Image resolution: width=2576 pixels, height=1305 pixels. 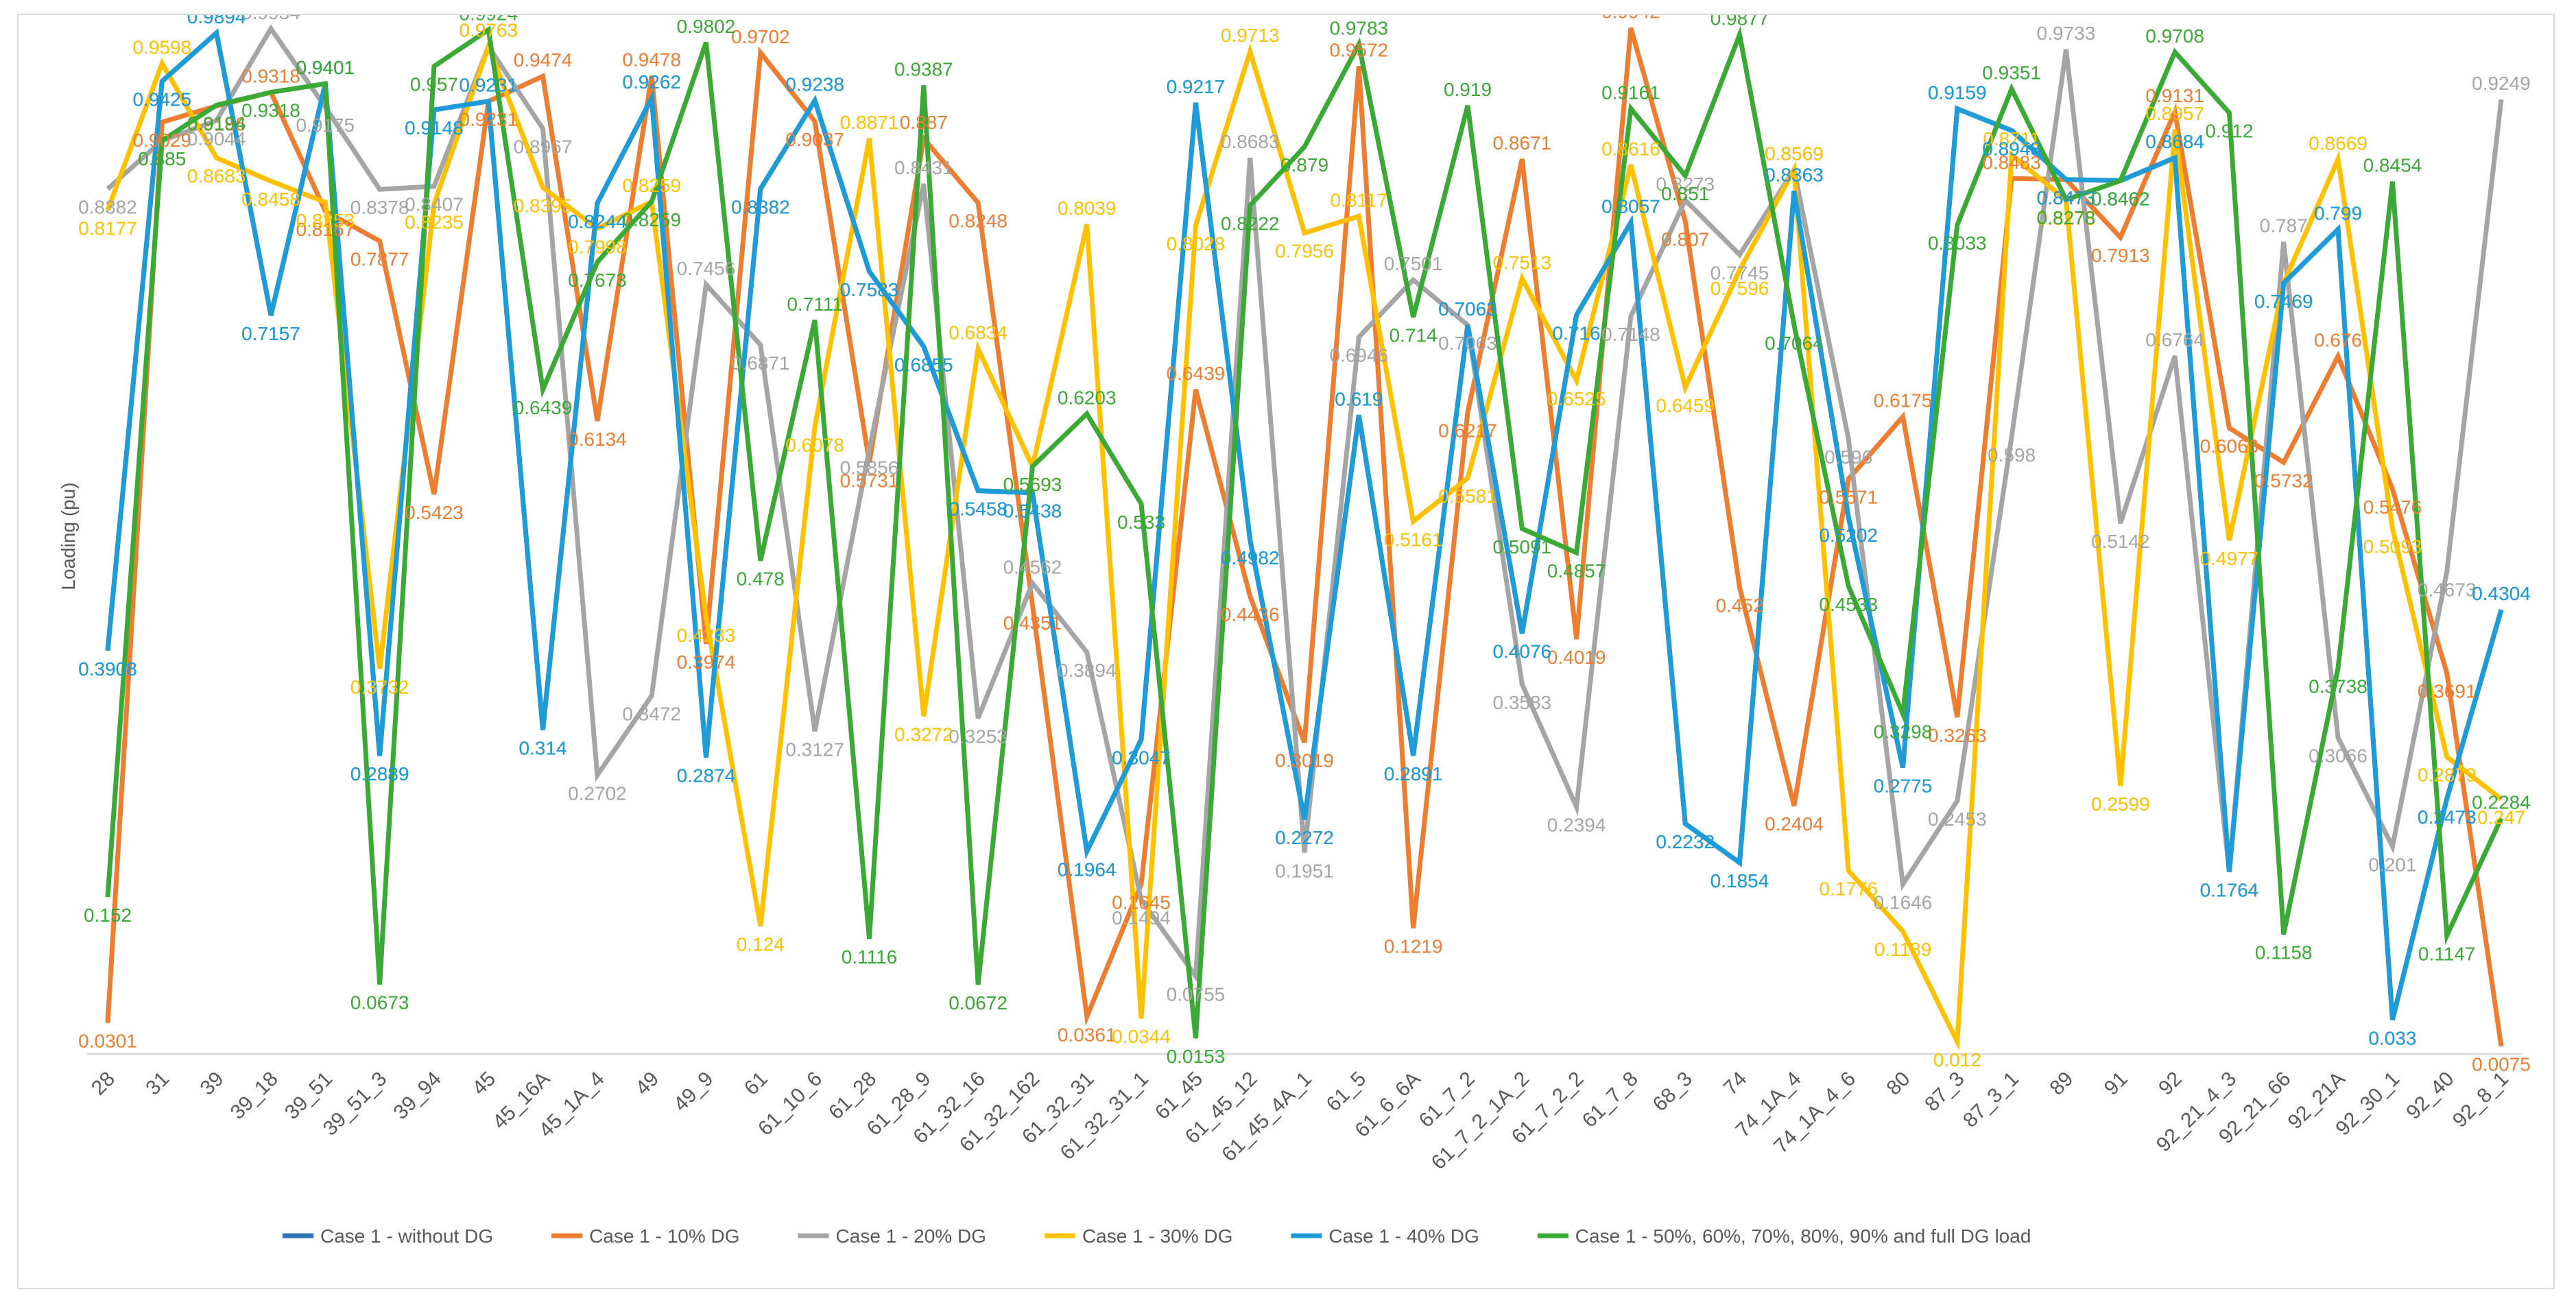 What do you see at coordinates (2501, 1064) in the screenshot?
I see `data-label: 0.0075` at bounding box center [2501, 1064].